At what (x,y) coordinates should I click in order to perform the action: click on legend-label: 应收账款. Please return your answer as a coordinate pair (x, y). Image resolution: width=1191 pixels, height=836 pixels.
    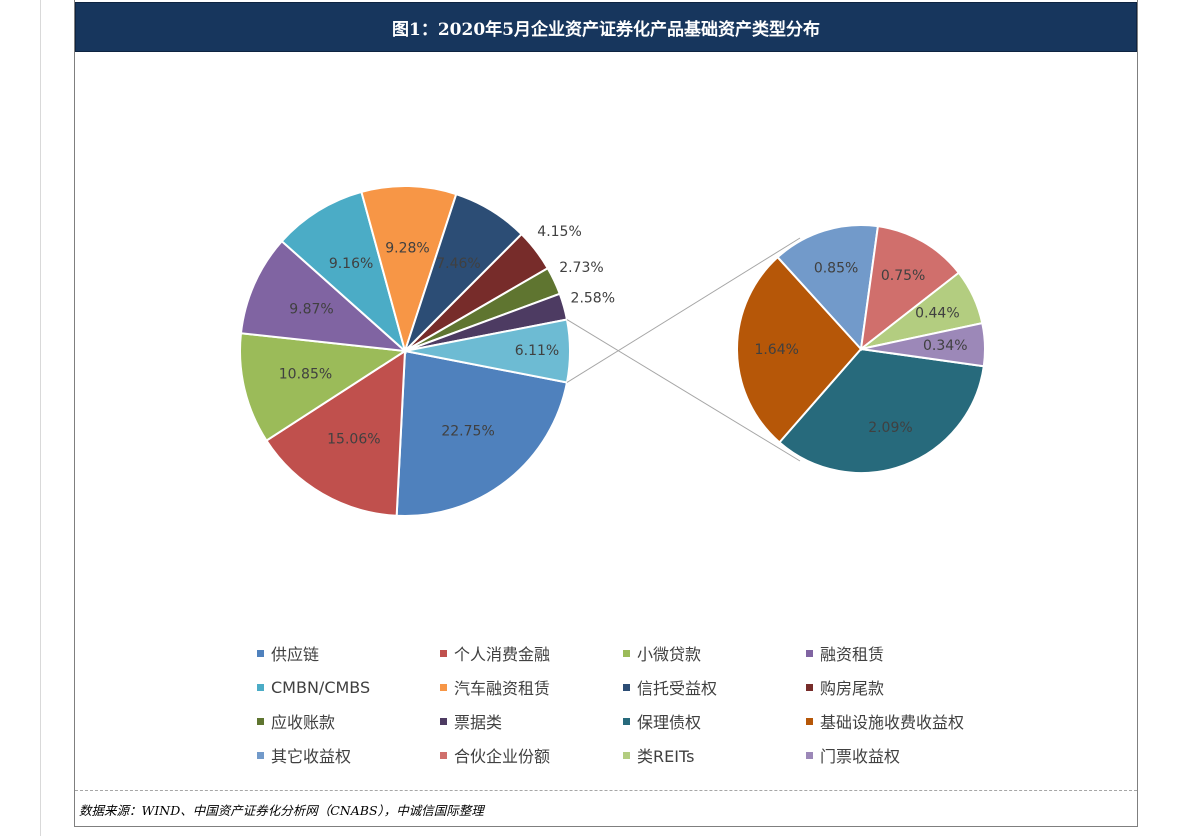
    Looking at the image, I should click on (303, 722).